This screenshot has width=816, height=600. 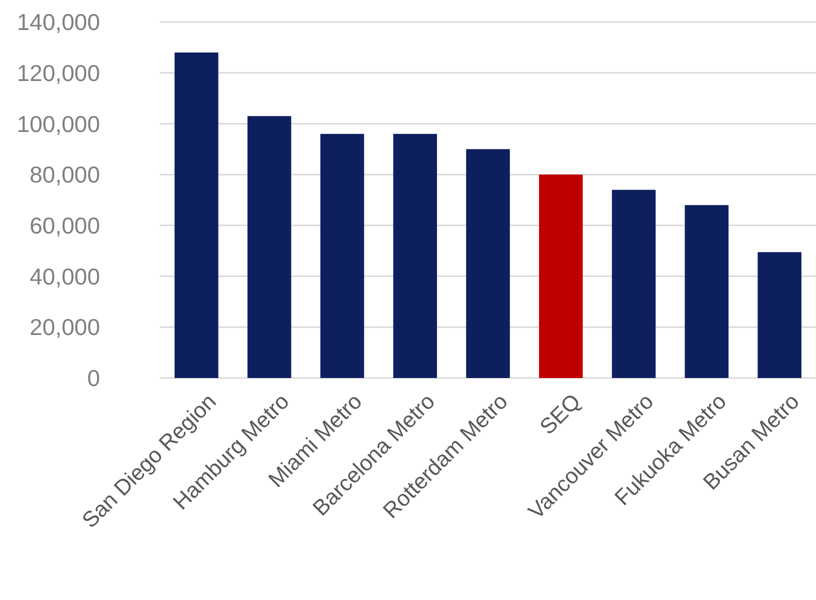 I want to click on y-tick-label: 120,000, so click(x=58, y=73).